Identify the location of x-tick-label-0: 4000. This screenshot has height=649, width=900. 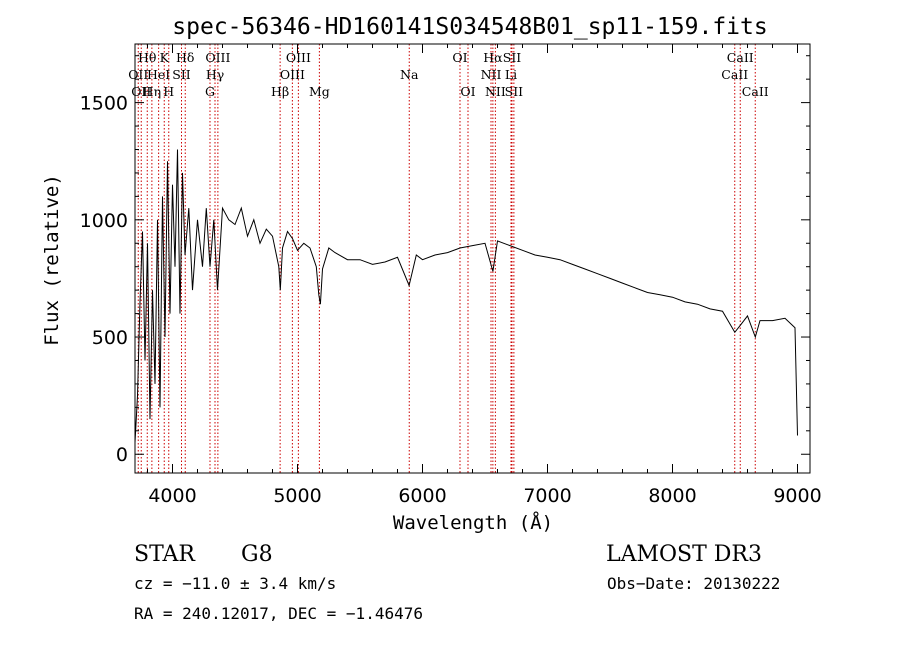
(172, 496).